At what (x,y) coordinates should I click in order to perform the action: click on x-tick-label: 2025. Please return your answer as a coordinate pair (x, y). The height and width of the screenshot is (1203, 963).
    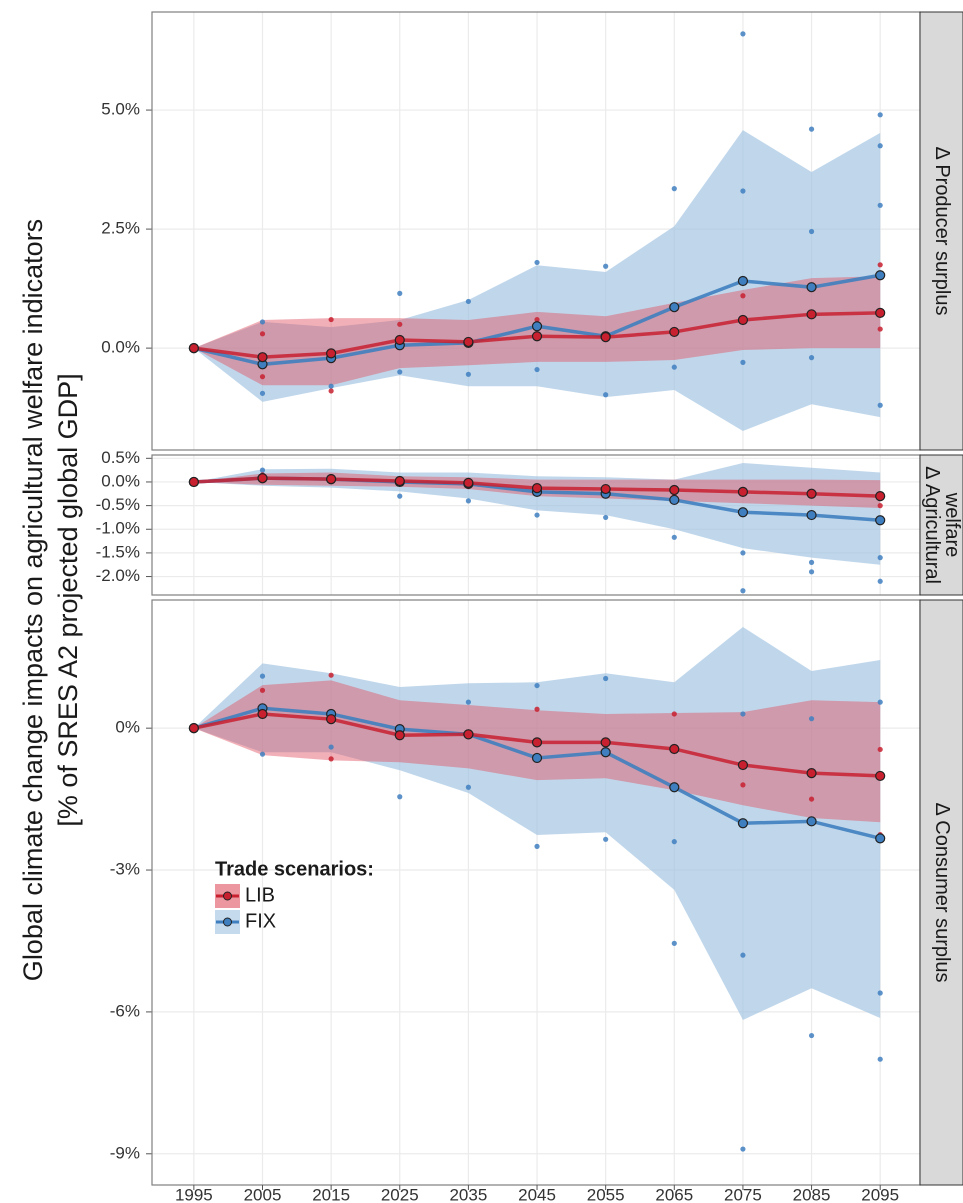
    Looking at the image, I should click on (400, 1194).